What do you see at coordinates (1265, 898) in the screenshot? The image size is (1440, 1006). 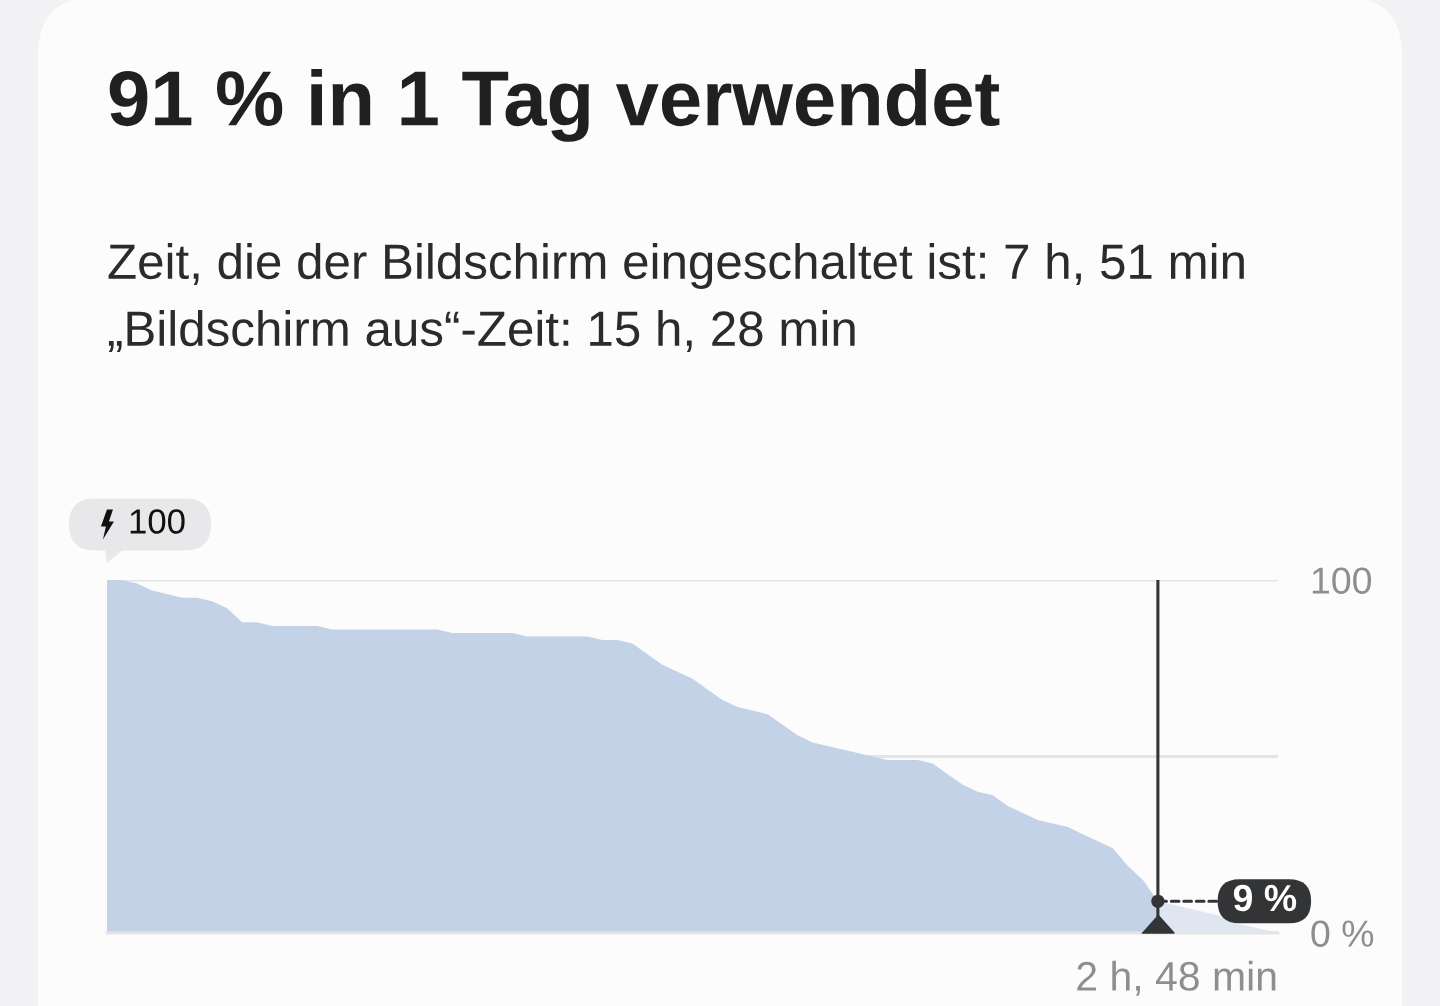 I see `annotation: 9 %` at bounding box center [1265, 898].